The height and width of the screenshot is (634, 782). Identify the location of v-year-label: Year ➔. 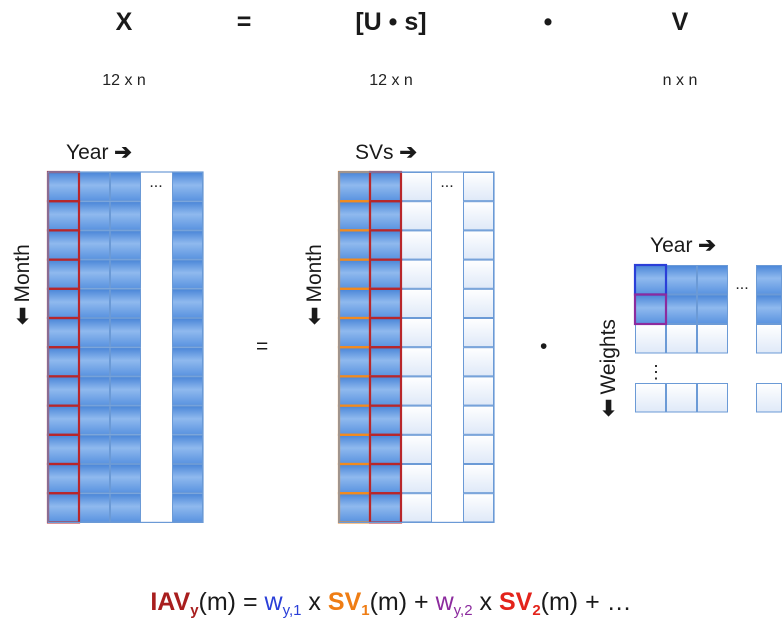
(683, 245).